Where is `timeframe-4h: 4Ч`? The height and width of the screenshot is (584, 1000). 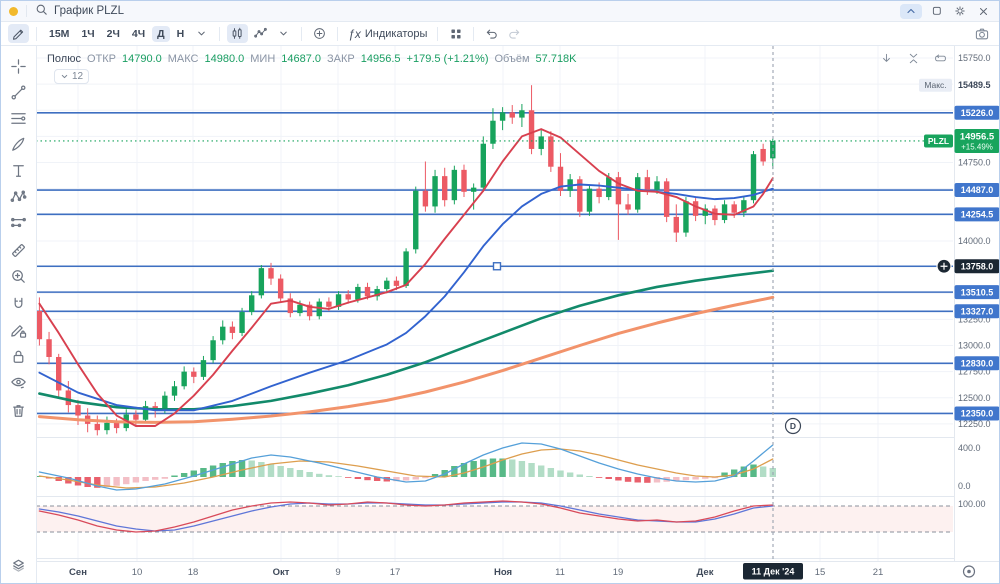
timeframe-4h: 4Ч is located at coordinates (138, 33).